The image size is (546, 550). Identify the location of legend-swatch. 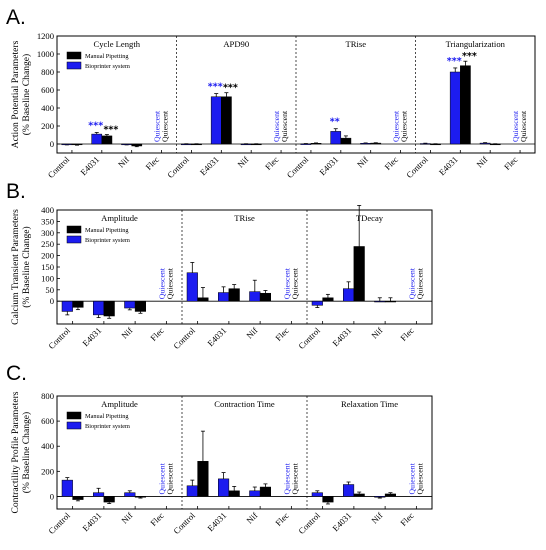
(74, 65).